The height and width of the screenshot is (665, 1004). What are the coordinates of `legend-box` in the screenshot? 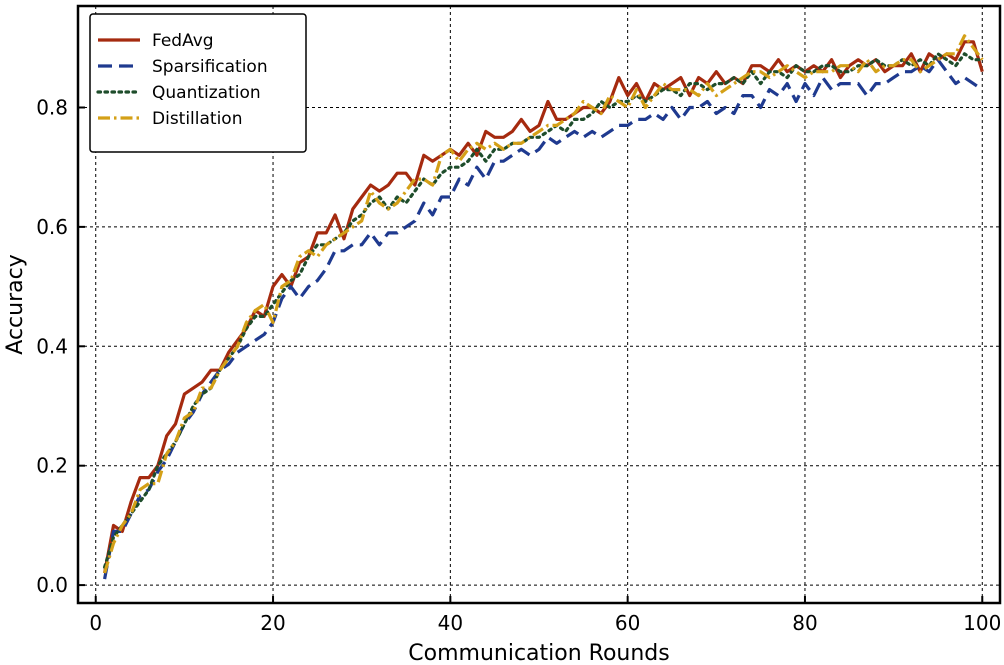 It's located at (198, 83).